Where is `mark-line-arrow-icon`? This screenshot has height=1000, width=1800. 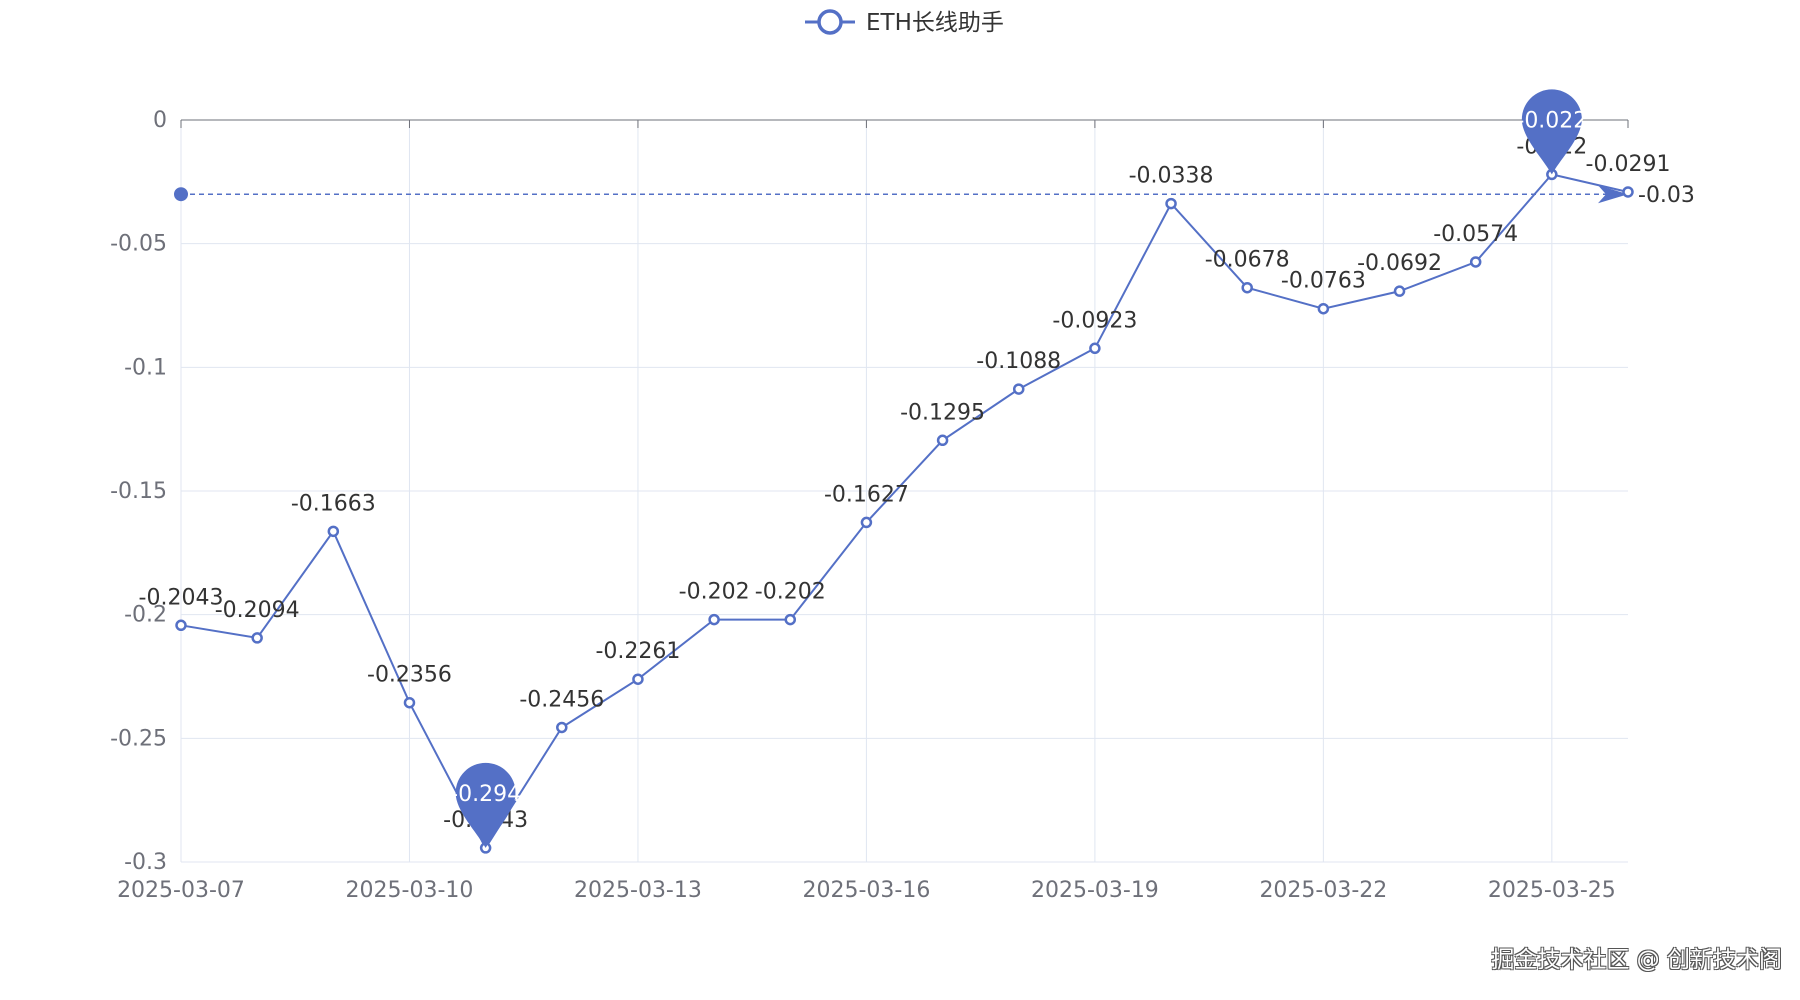
mark-line-arrow-icon is located at coordinates (1613, 194).